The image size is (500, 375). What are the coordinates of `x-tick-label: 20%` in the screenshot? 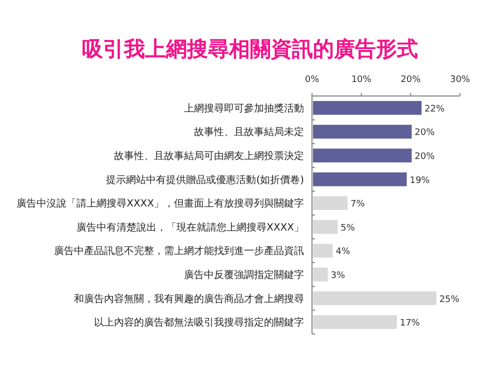 It's located at (411, 80).